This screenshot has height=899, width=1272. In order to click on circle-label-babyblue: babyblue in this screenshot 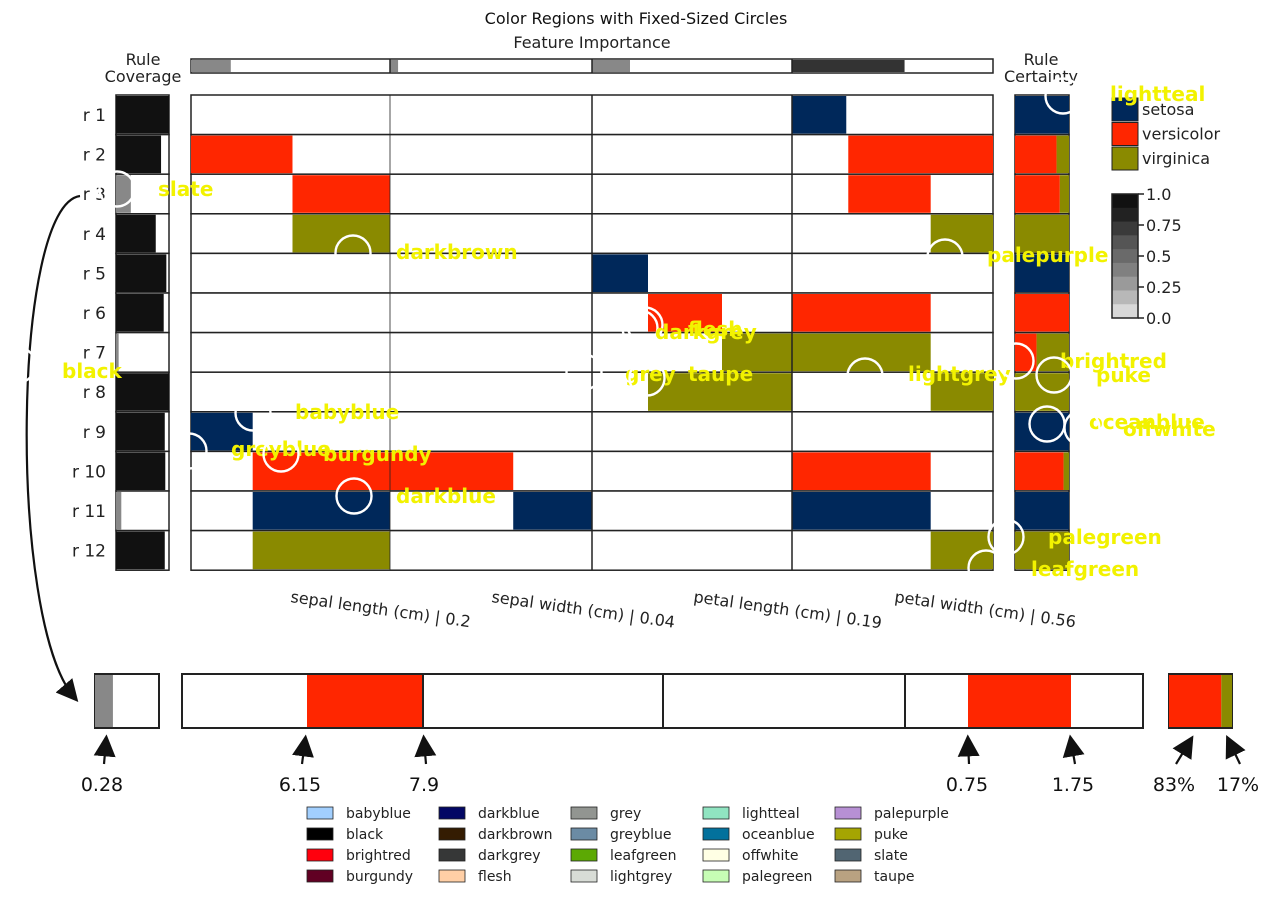, I will do `click(347, 412)`.